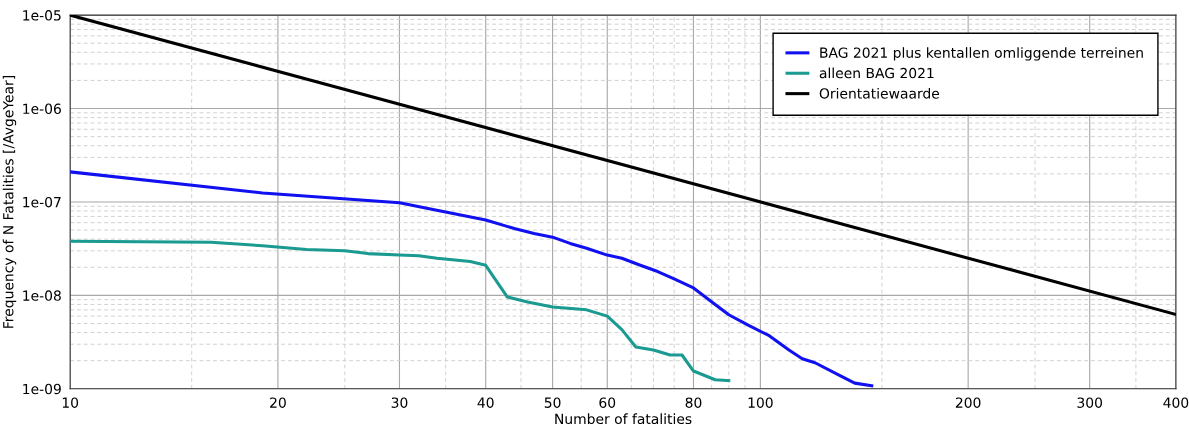 Image resolution: width=1189 pixels, height=432 pixels. What do you see at coordinates (70, 402) in the screenshot?
I see `x-tick-label: 10` at bounding box center [70, 402].